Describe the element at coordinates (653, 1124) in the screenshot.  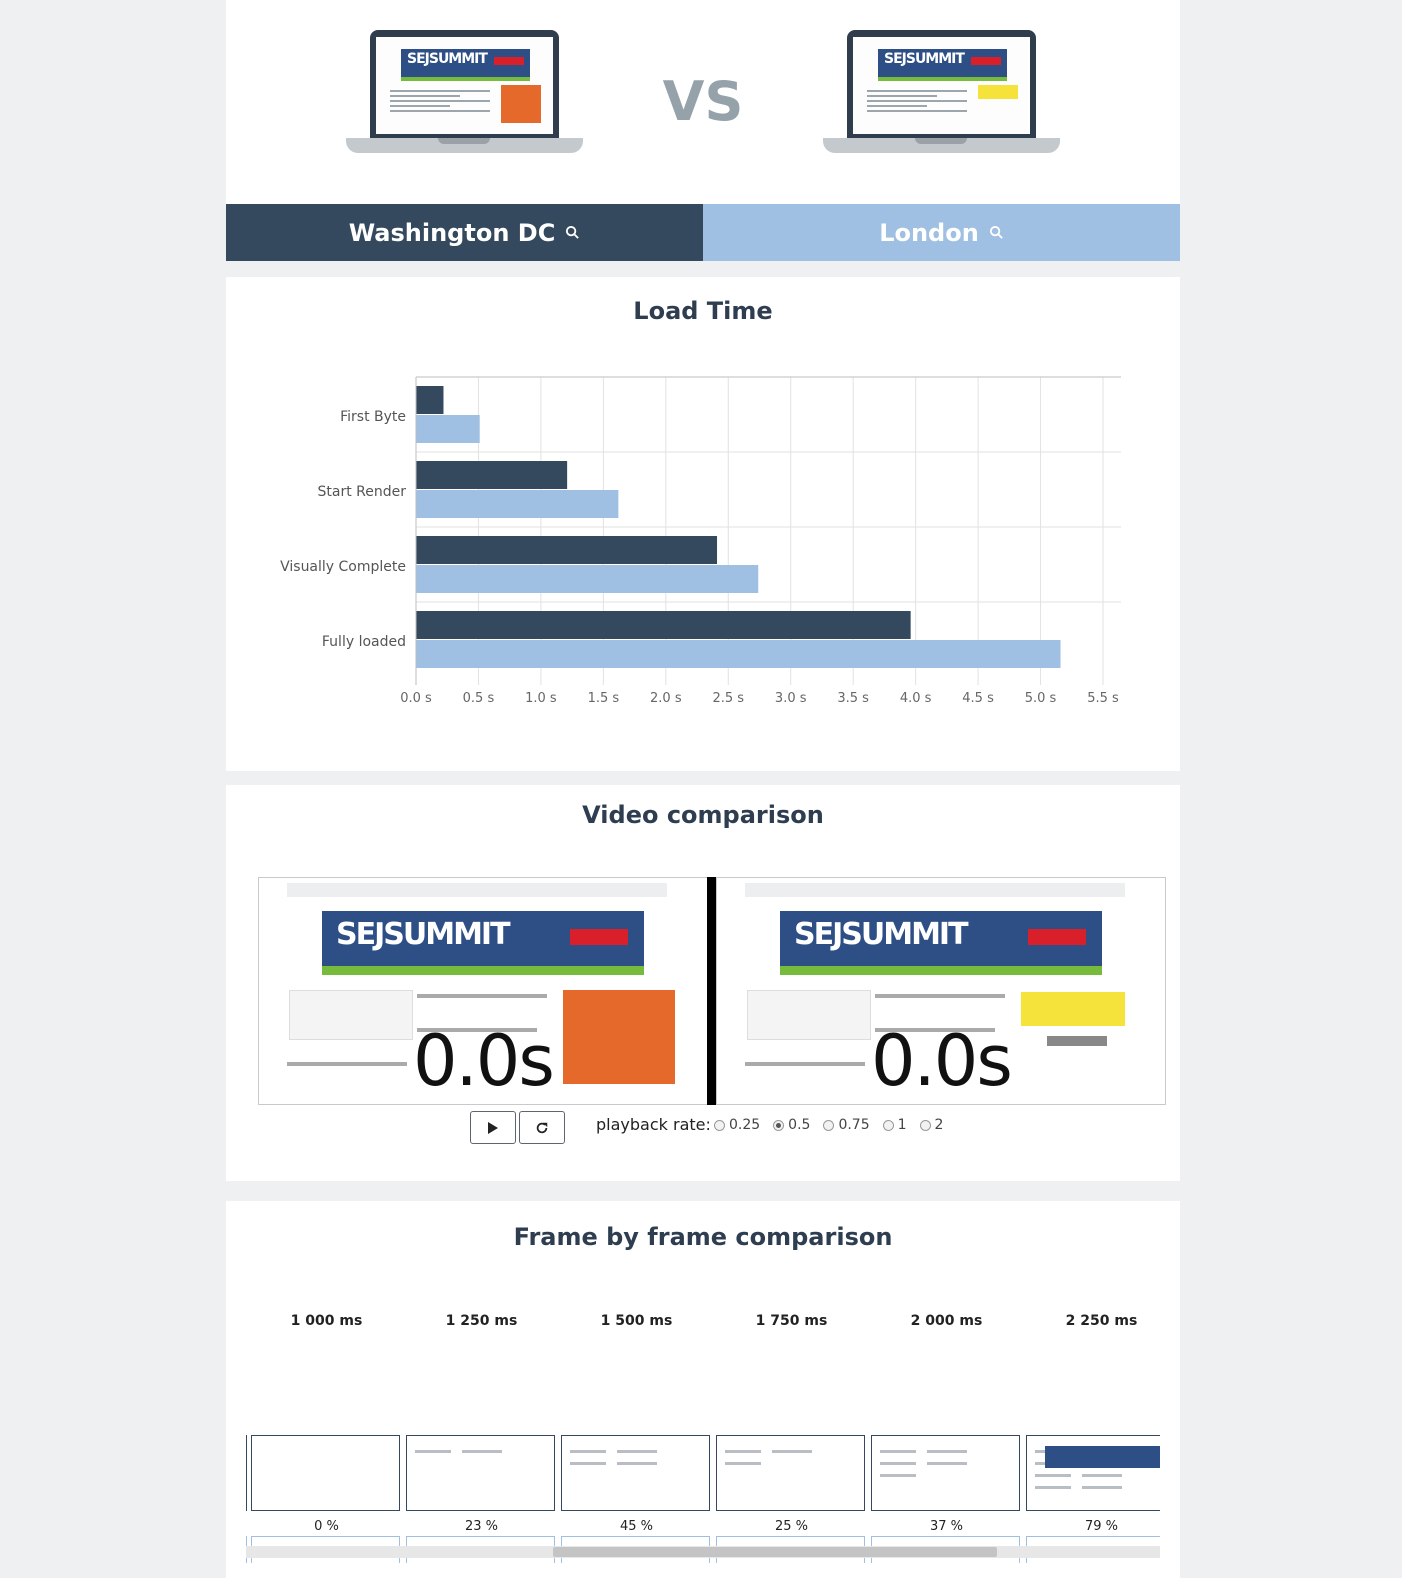
I see `playback-rate-label: playback rate:` at that location.